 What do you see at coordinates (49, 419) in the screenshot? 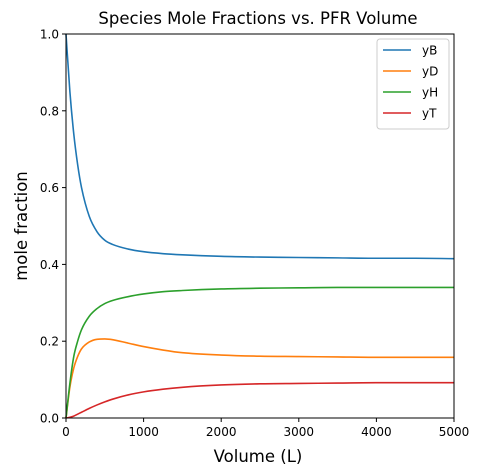
I see `y-tick-label: 0.0` at bounding box center [49, 419].